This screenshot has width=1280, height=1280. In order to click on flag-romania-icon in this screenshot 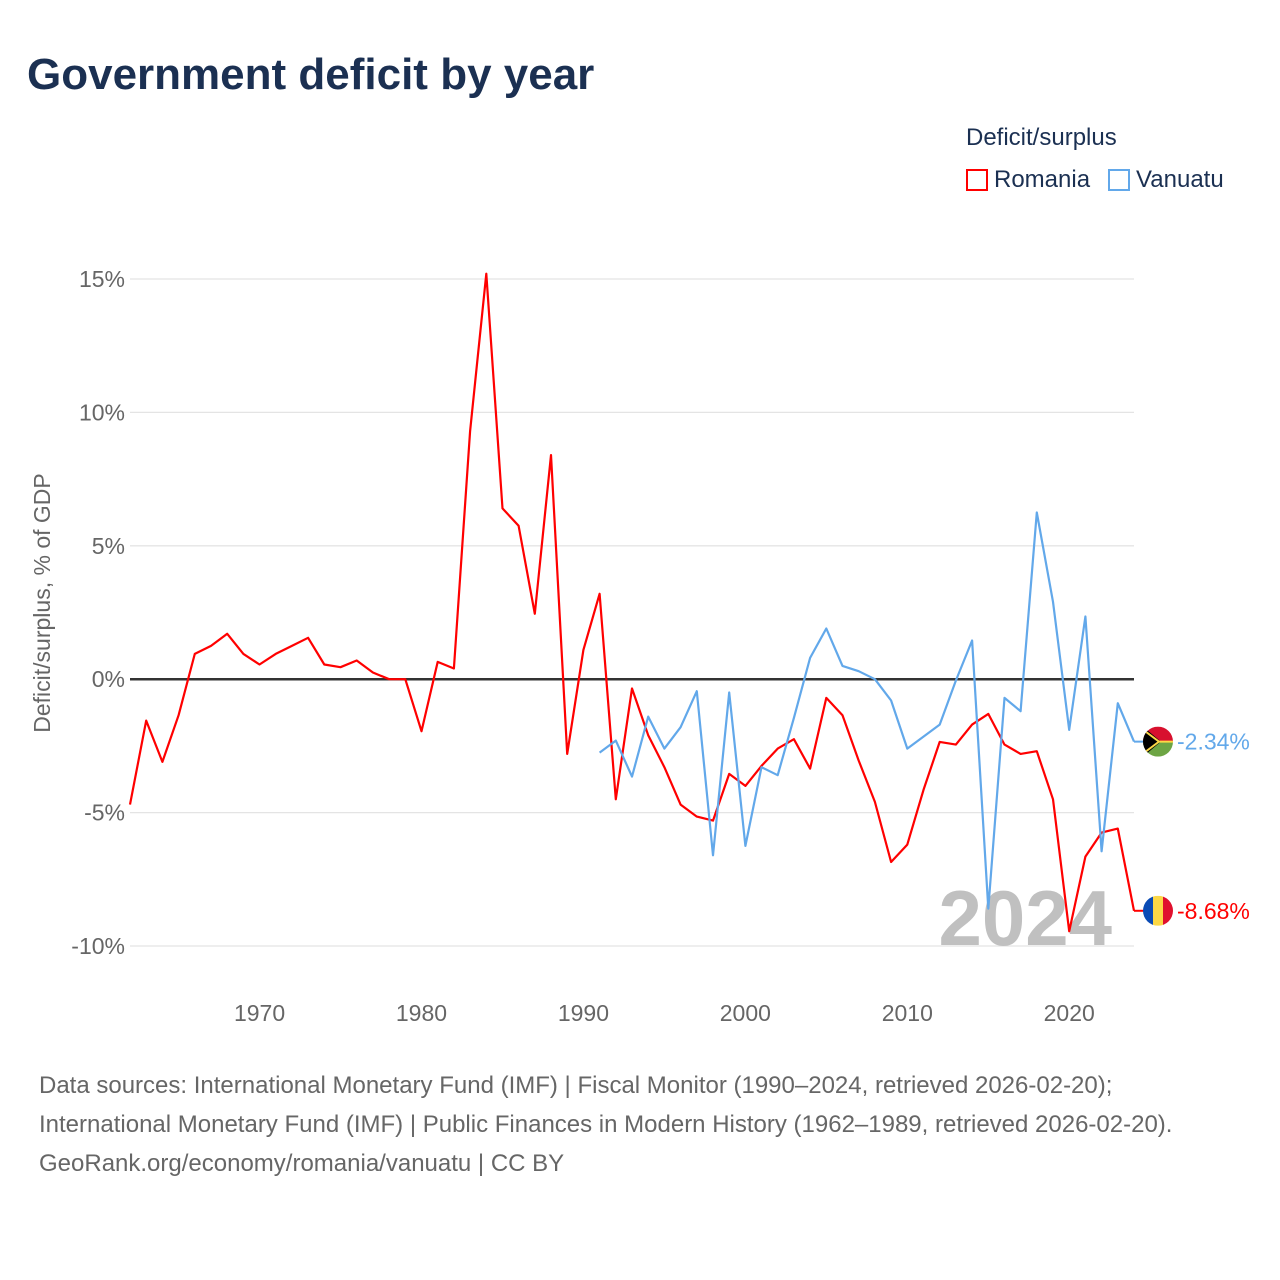, I will do `click(1158, 910)`.